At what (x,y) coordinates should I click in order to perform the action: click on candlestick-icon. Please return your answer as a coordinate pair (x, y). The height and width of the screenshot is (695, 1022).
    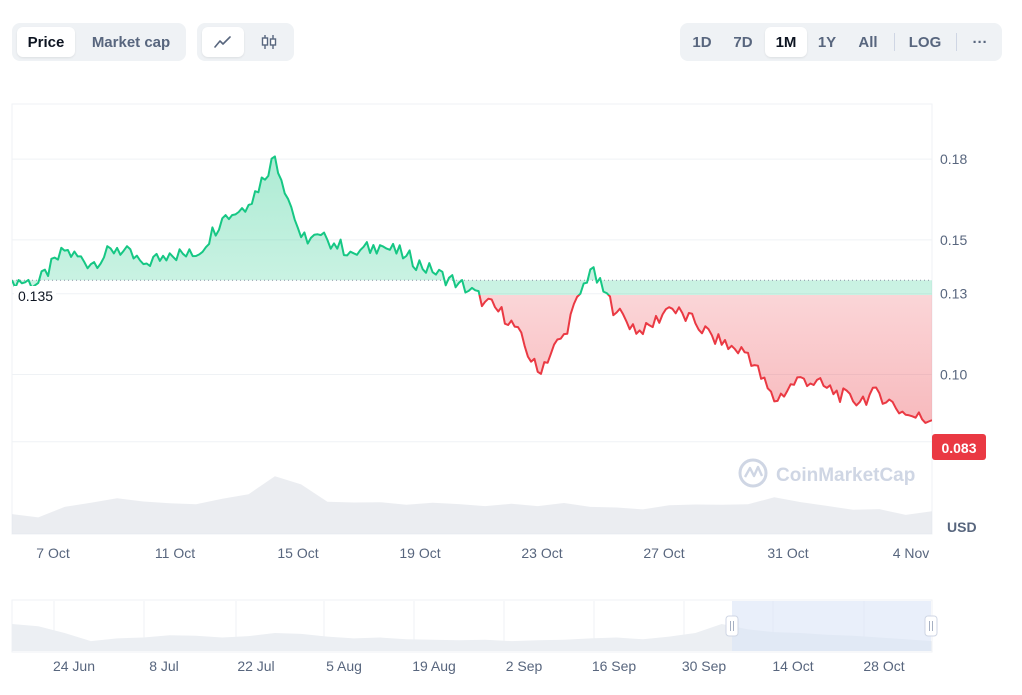
    Looking at the image, I should click on (269, 42).